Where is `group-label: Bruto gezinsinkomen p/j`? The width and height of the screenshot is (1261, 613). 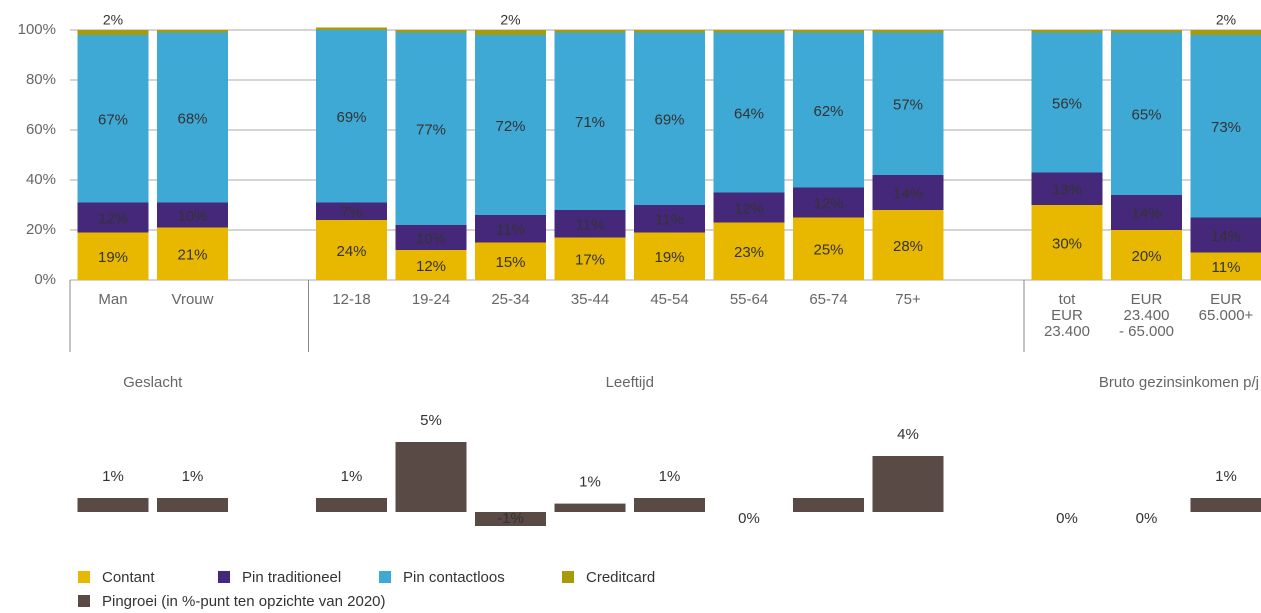
group-label: Bruto gezinsinkomen p/j is located at coordinates (1178, 382).